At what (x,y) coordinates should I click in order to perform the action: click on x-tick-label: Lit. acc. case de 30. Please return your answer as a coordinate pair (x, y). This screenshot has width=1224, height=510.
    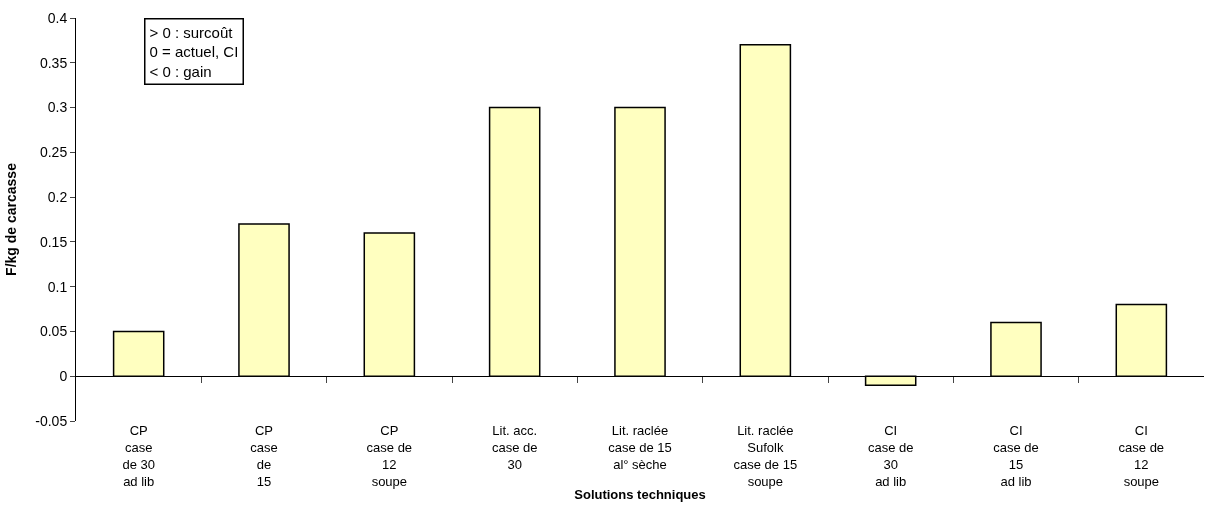
    Looking at the image, I should click on (514, 447).